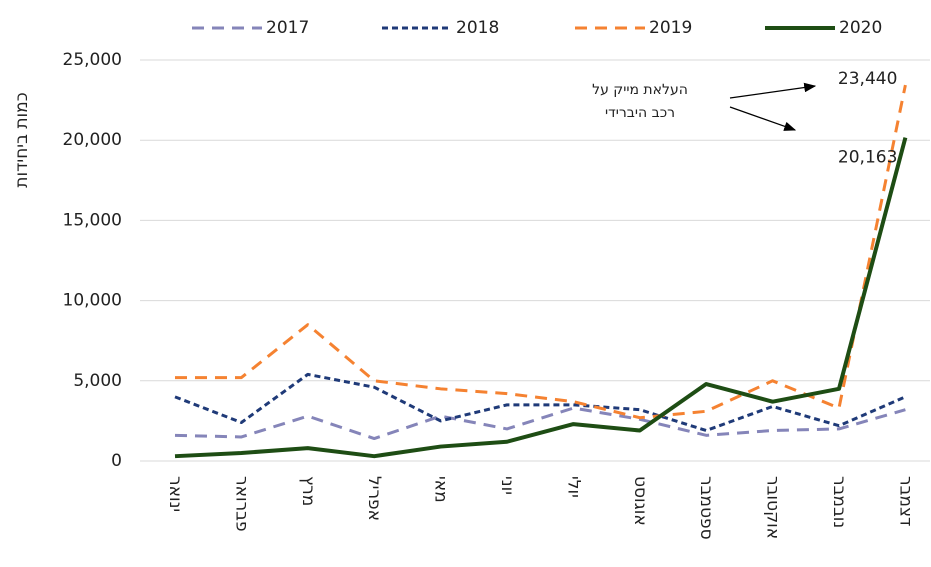 The image size is (931, 567). Describe the element at coordinates (507, 485) in the screenshot. I see `x-tick-label: יוני` at that location.